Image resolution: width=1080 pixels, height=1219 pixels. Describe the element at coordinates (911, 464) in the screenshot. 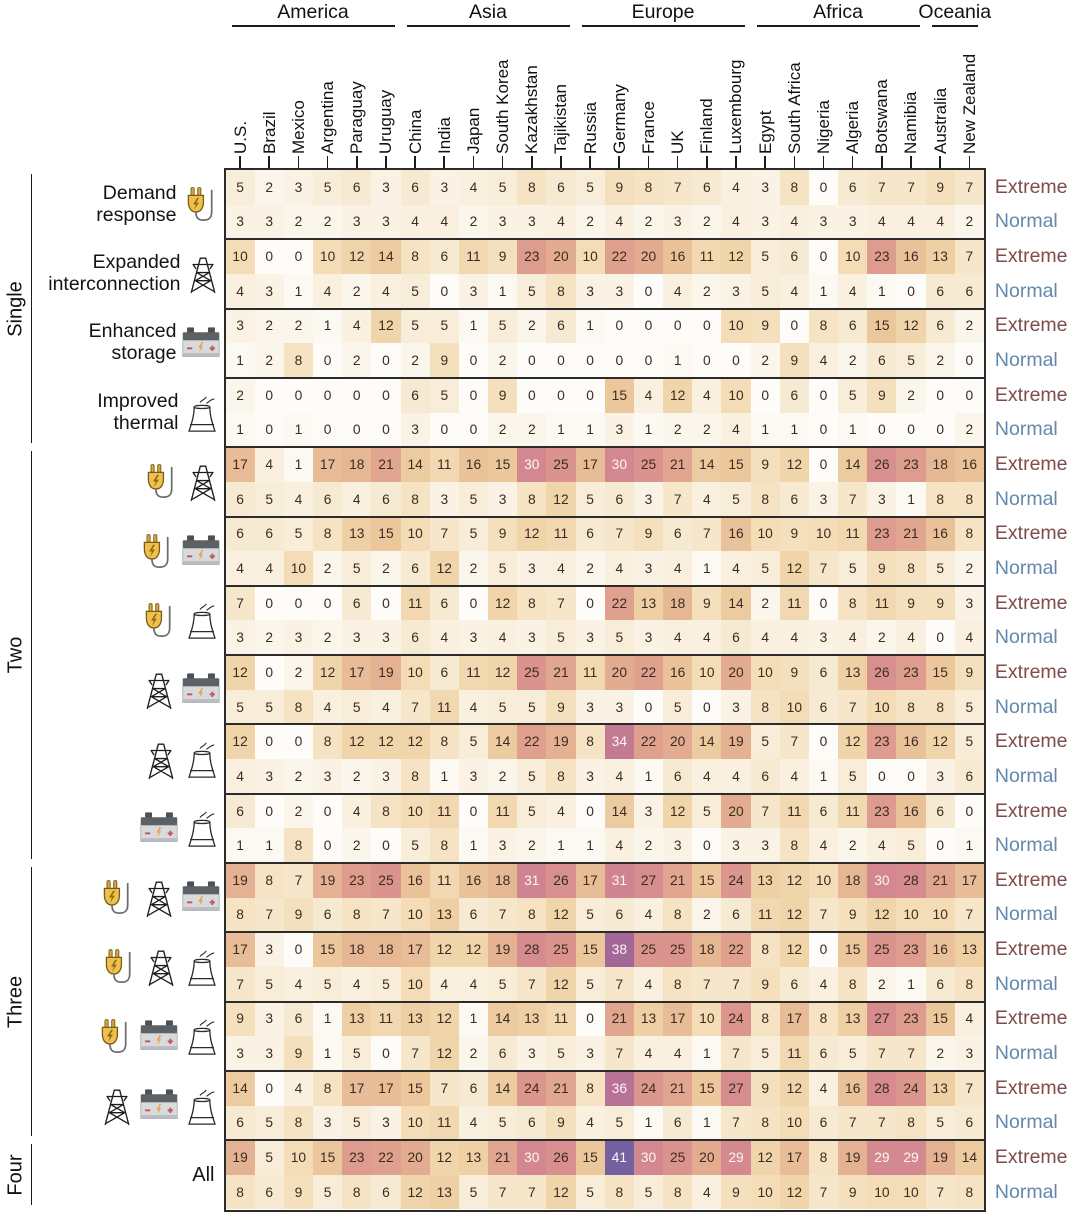

I see `heatmap-cell: 23` at that location.